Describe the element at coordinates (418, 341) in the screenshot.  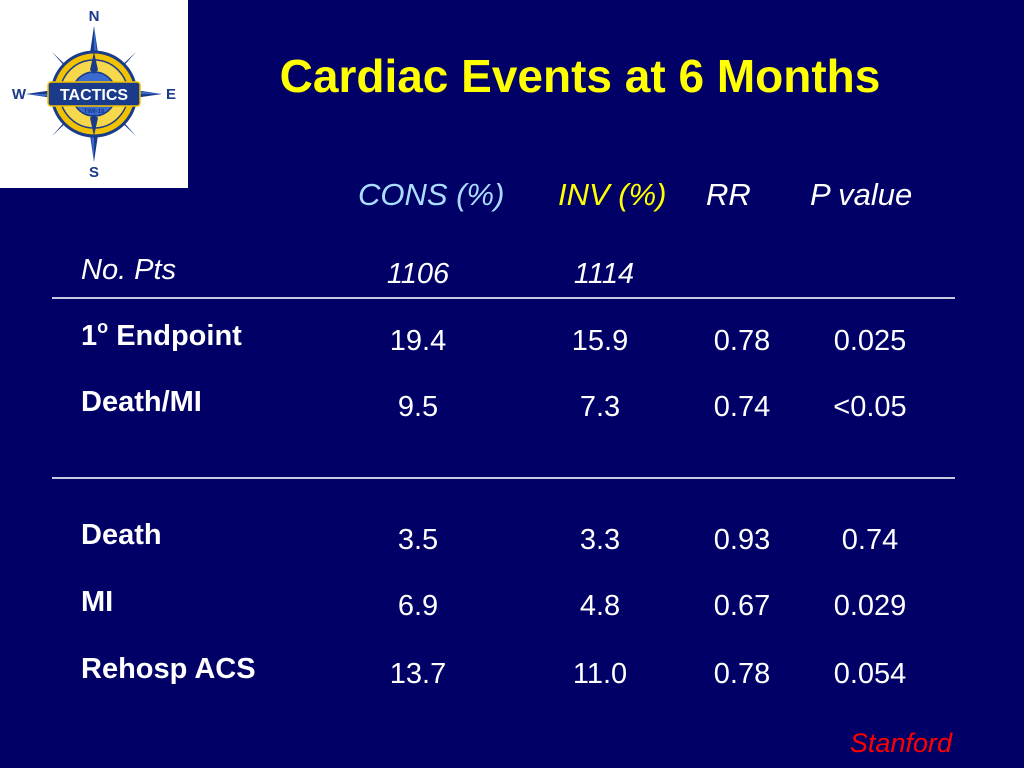
I see `cell-endpoint-cons: 19.4` at that location.